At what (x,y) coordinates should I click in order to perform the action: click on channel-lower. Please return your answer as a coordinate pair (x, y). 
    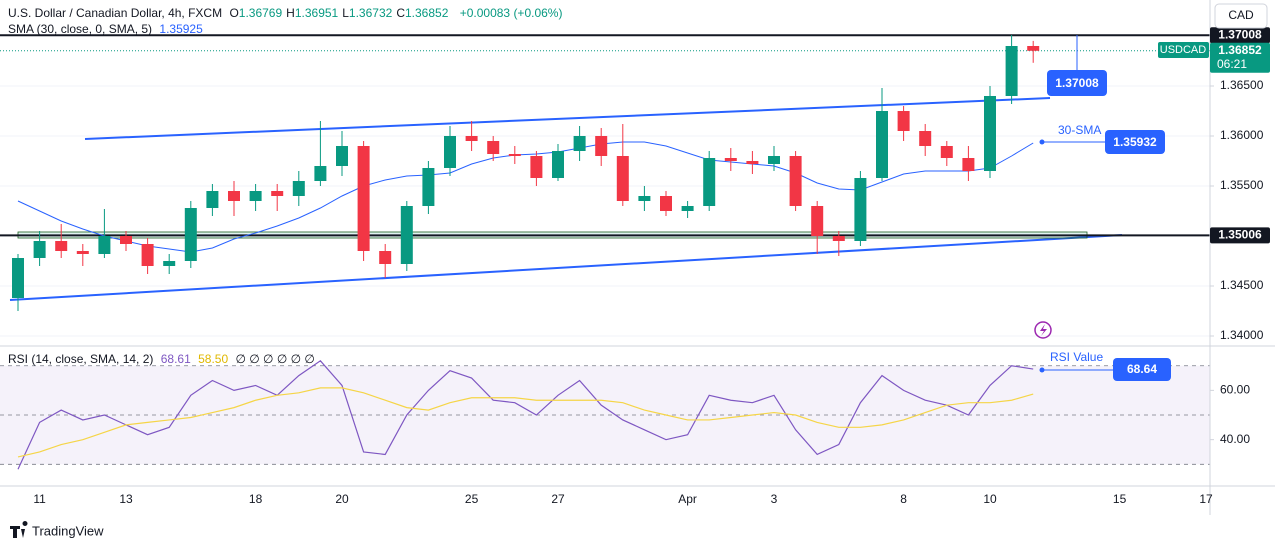
    Looking at the image, I should click on (566, 267).